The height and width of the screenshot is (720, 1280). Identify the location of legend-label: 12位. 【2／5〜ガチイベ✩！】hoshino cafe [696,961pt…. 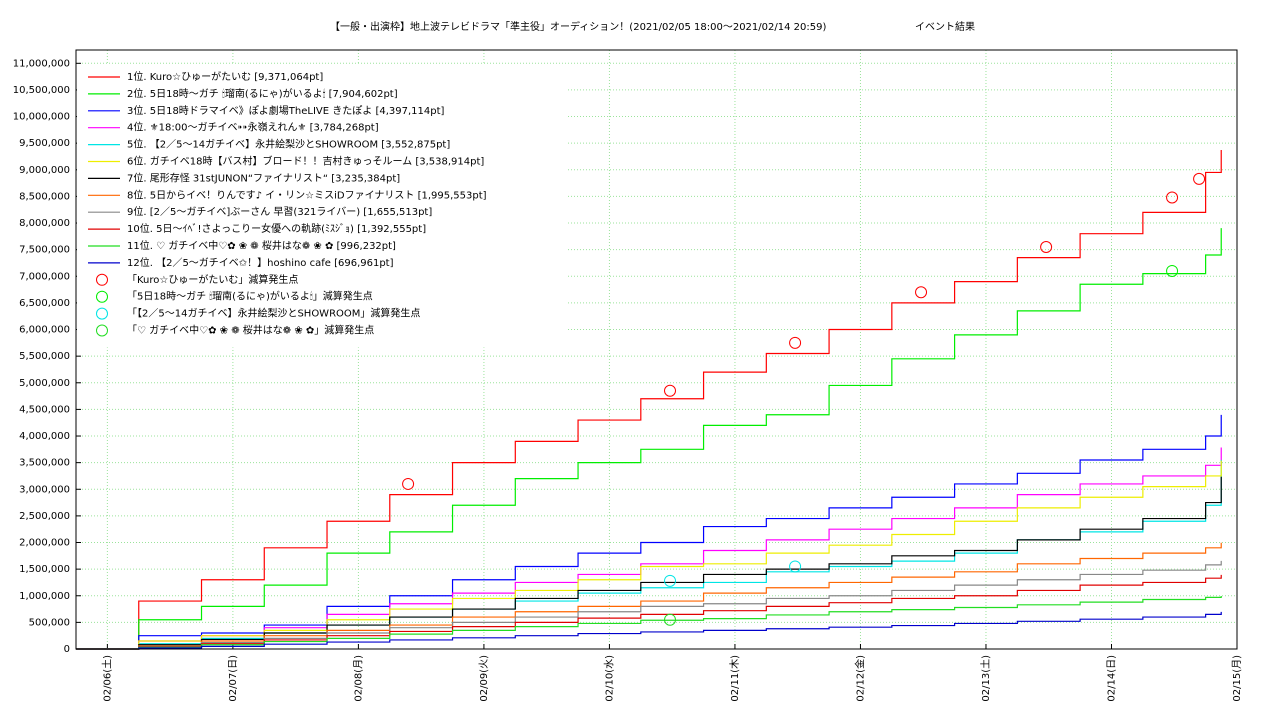
(260, 262).